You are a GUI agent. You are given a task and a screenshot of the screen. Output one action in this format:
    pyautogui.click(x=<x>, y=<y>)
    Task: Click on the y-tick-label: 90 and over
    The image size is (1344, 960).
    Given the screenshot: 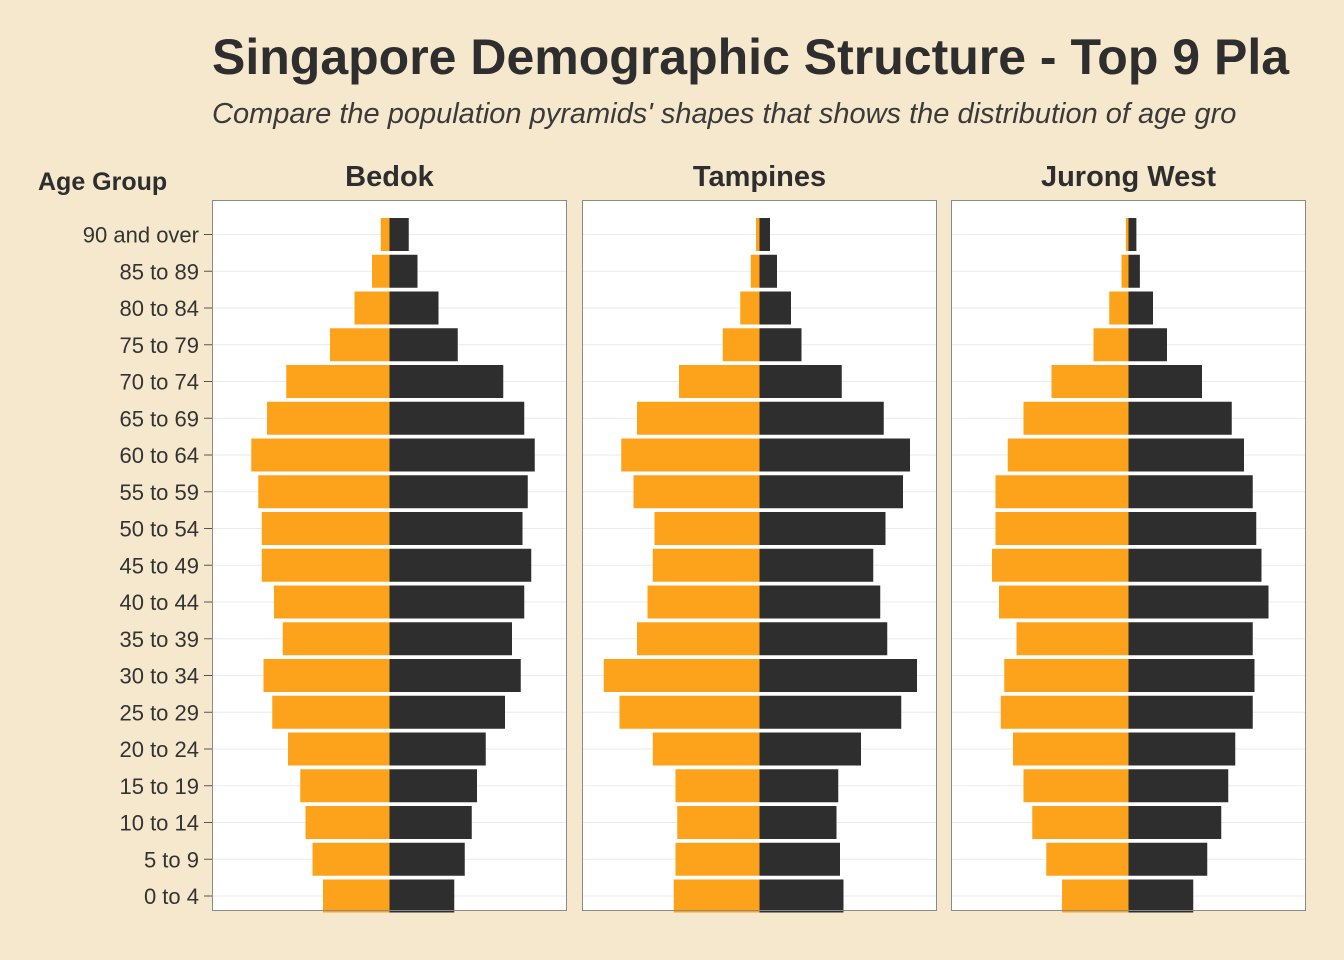 What is the action you would take?
    pyautogui.click(x=141, y=235)
    